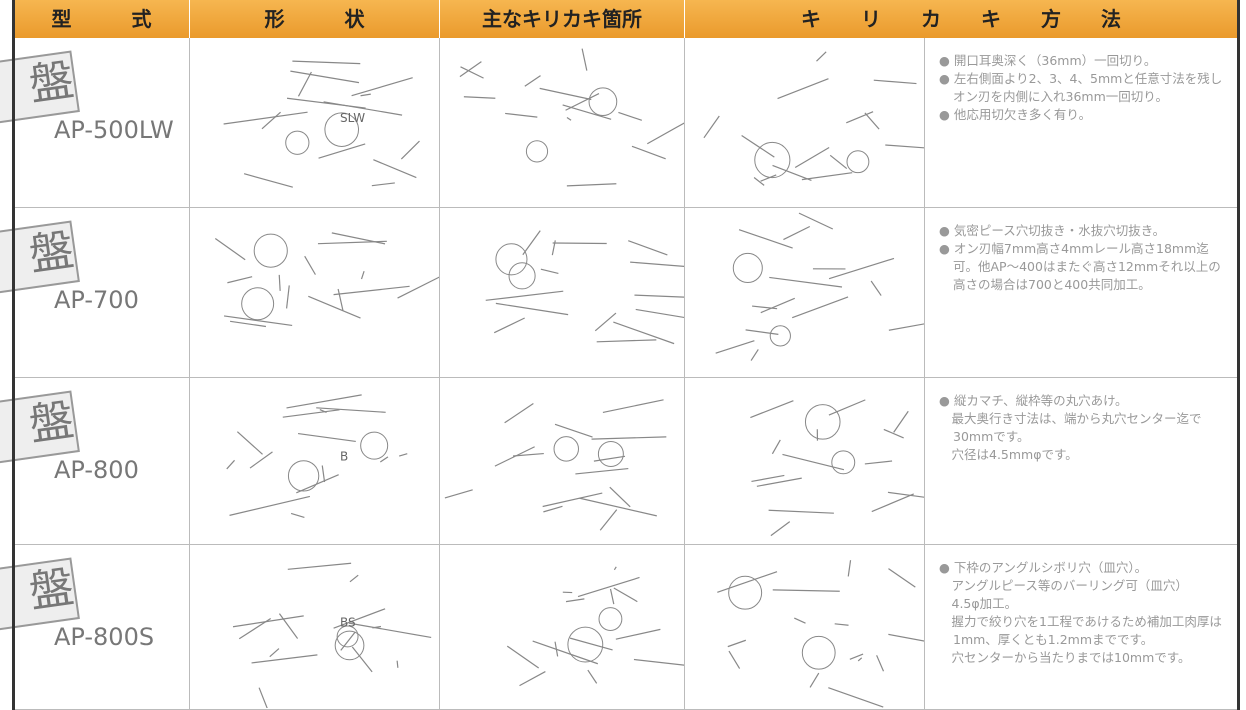 The image size is (1246, 710). I want to click on model-cell: 盤 AP-800S, so click(95, 627).